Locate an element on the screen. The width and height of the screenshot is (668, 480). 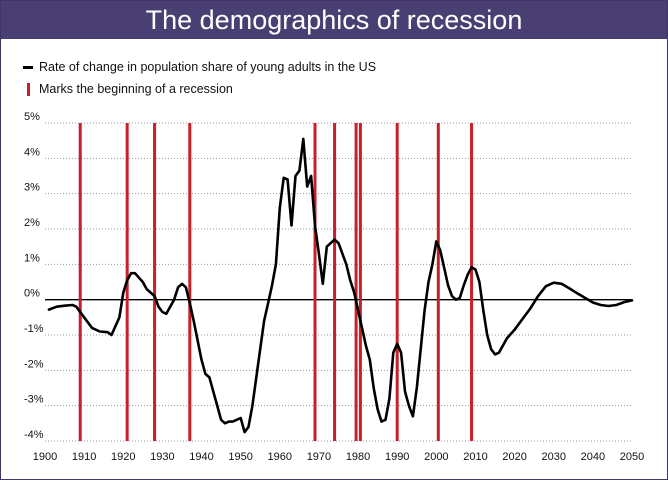
y-tick-label: 1% is located at coordinates (32, 258).